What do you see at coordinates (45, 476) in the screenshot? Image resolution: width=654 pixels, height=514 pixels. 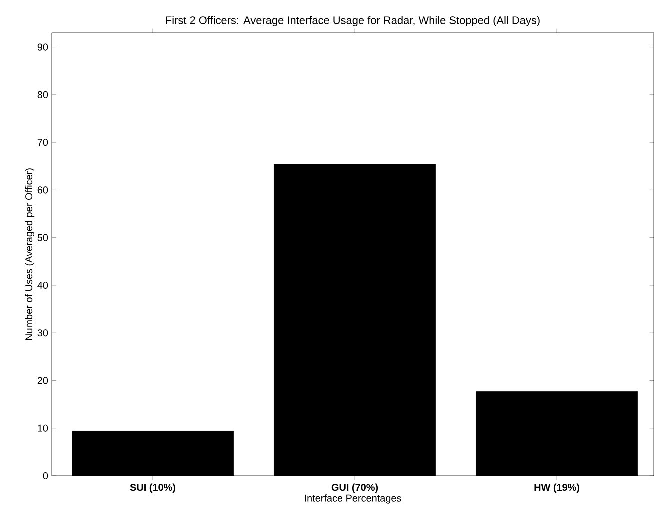 I see `y-tick-label: 0` at bounding box center [45, 476].